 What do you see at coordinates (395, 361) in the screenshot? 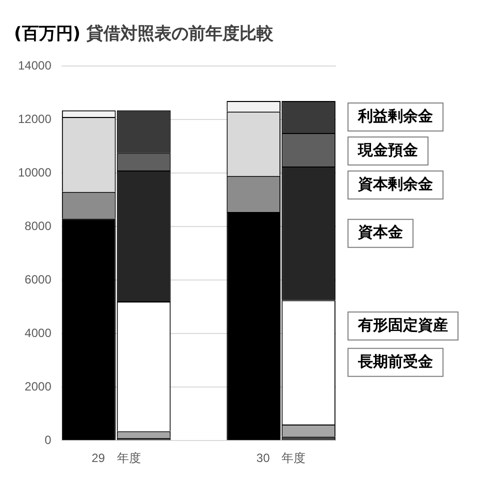
I see `series-label: 長期前受金` at bounding box center [395, 361].